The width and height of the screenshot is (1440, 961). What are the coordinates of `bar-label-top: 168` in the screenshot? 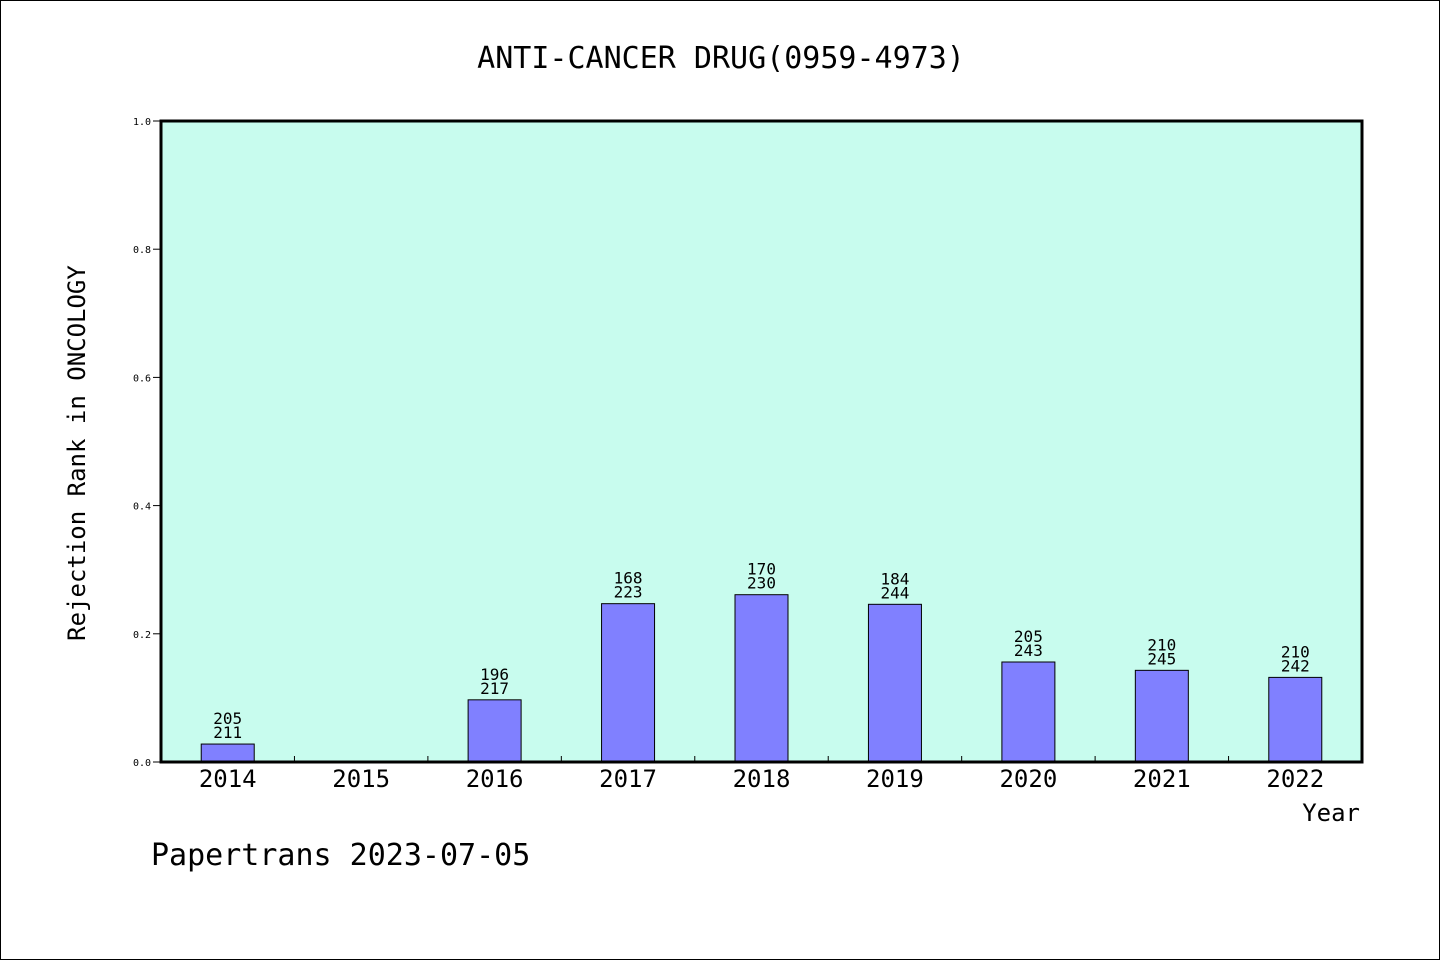 It's located at (628, 578).